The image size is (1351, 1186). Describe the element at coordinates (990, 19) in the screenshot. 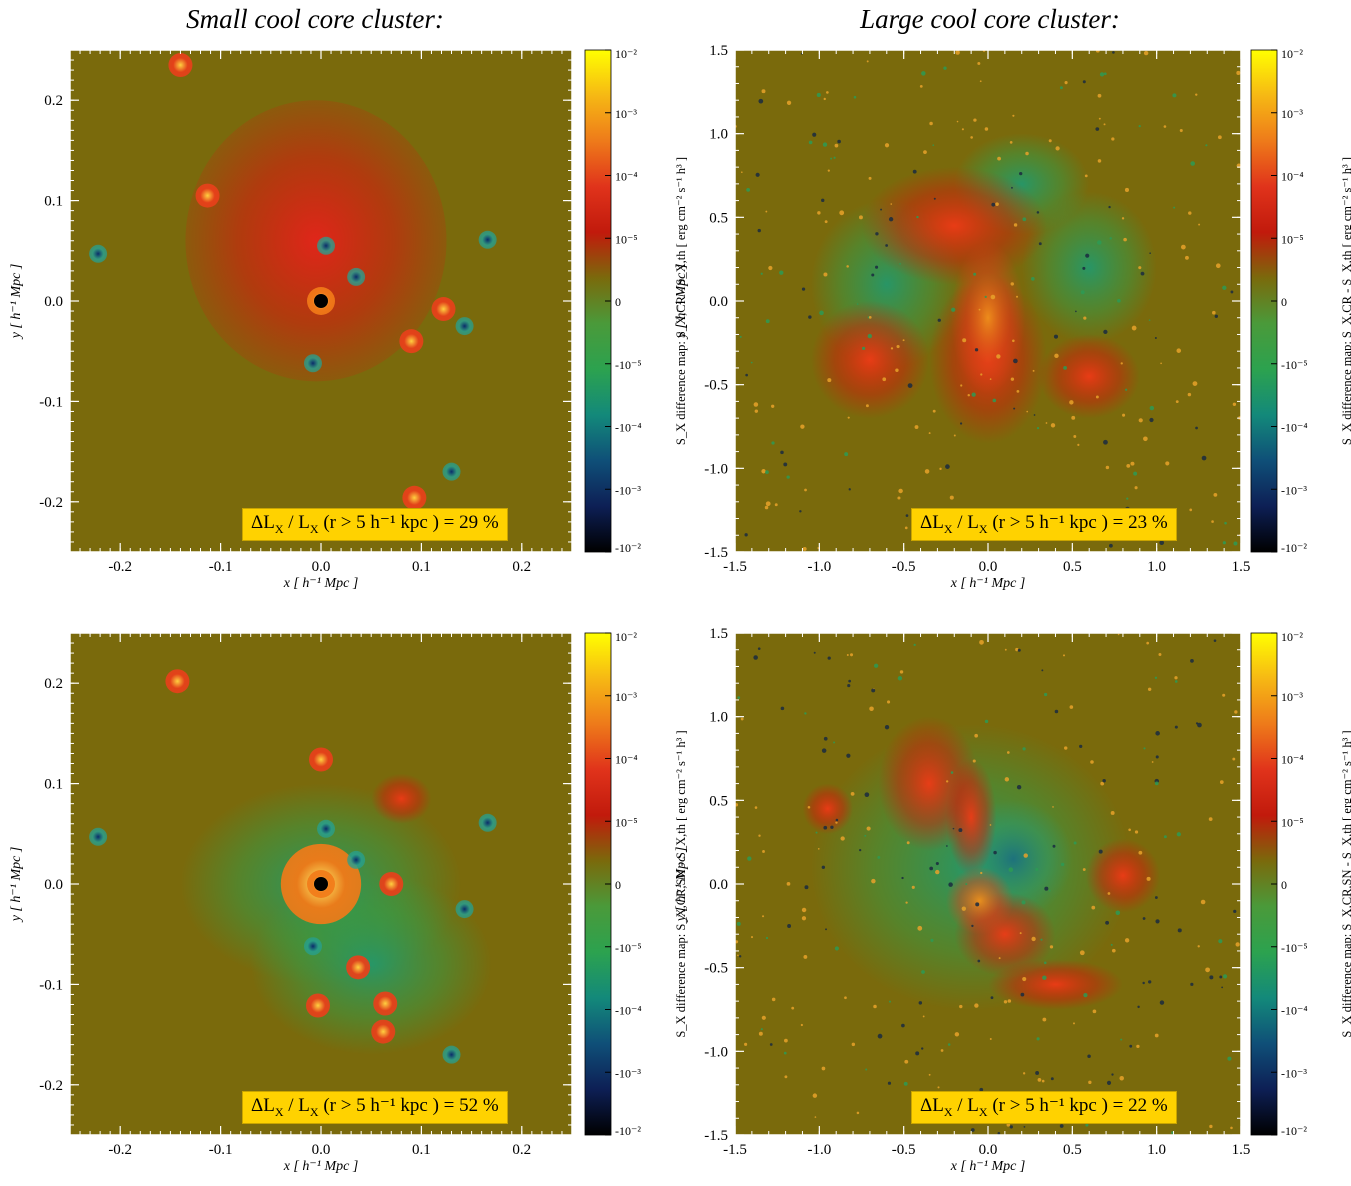

I see `right-column-title: Large cool core cluster:` at that location.